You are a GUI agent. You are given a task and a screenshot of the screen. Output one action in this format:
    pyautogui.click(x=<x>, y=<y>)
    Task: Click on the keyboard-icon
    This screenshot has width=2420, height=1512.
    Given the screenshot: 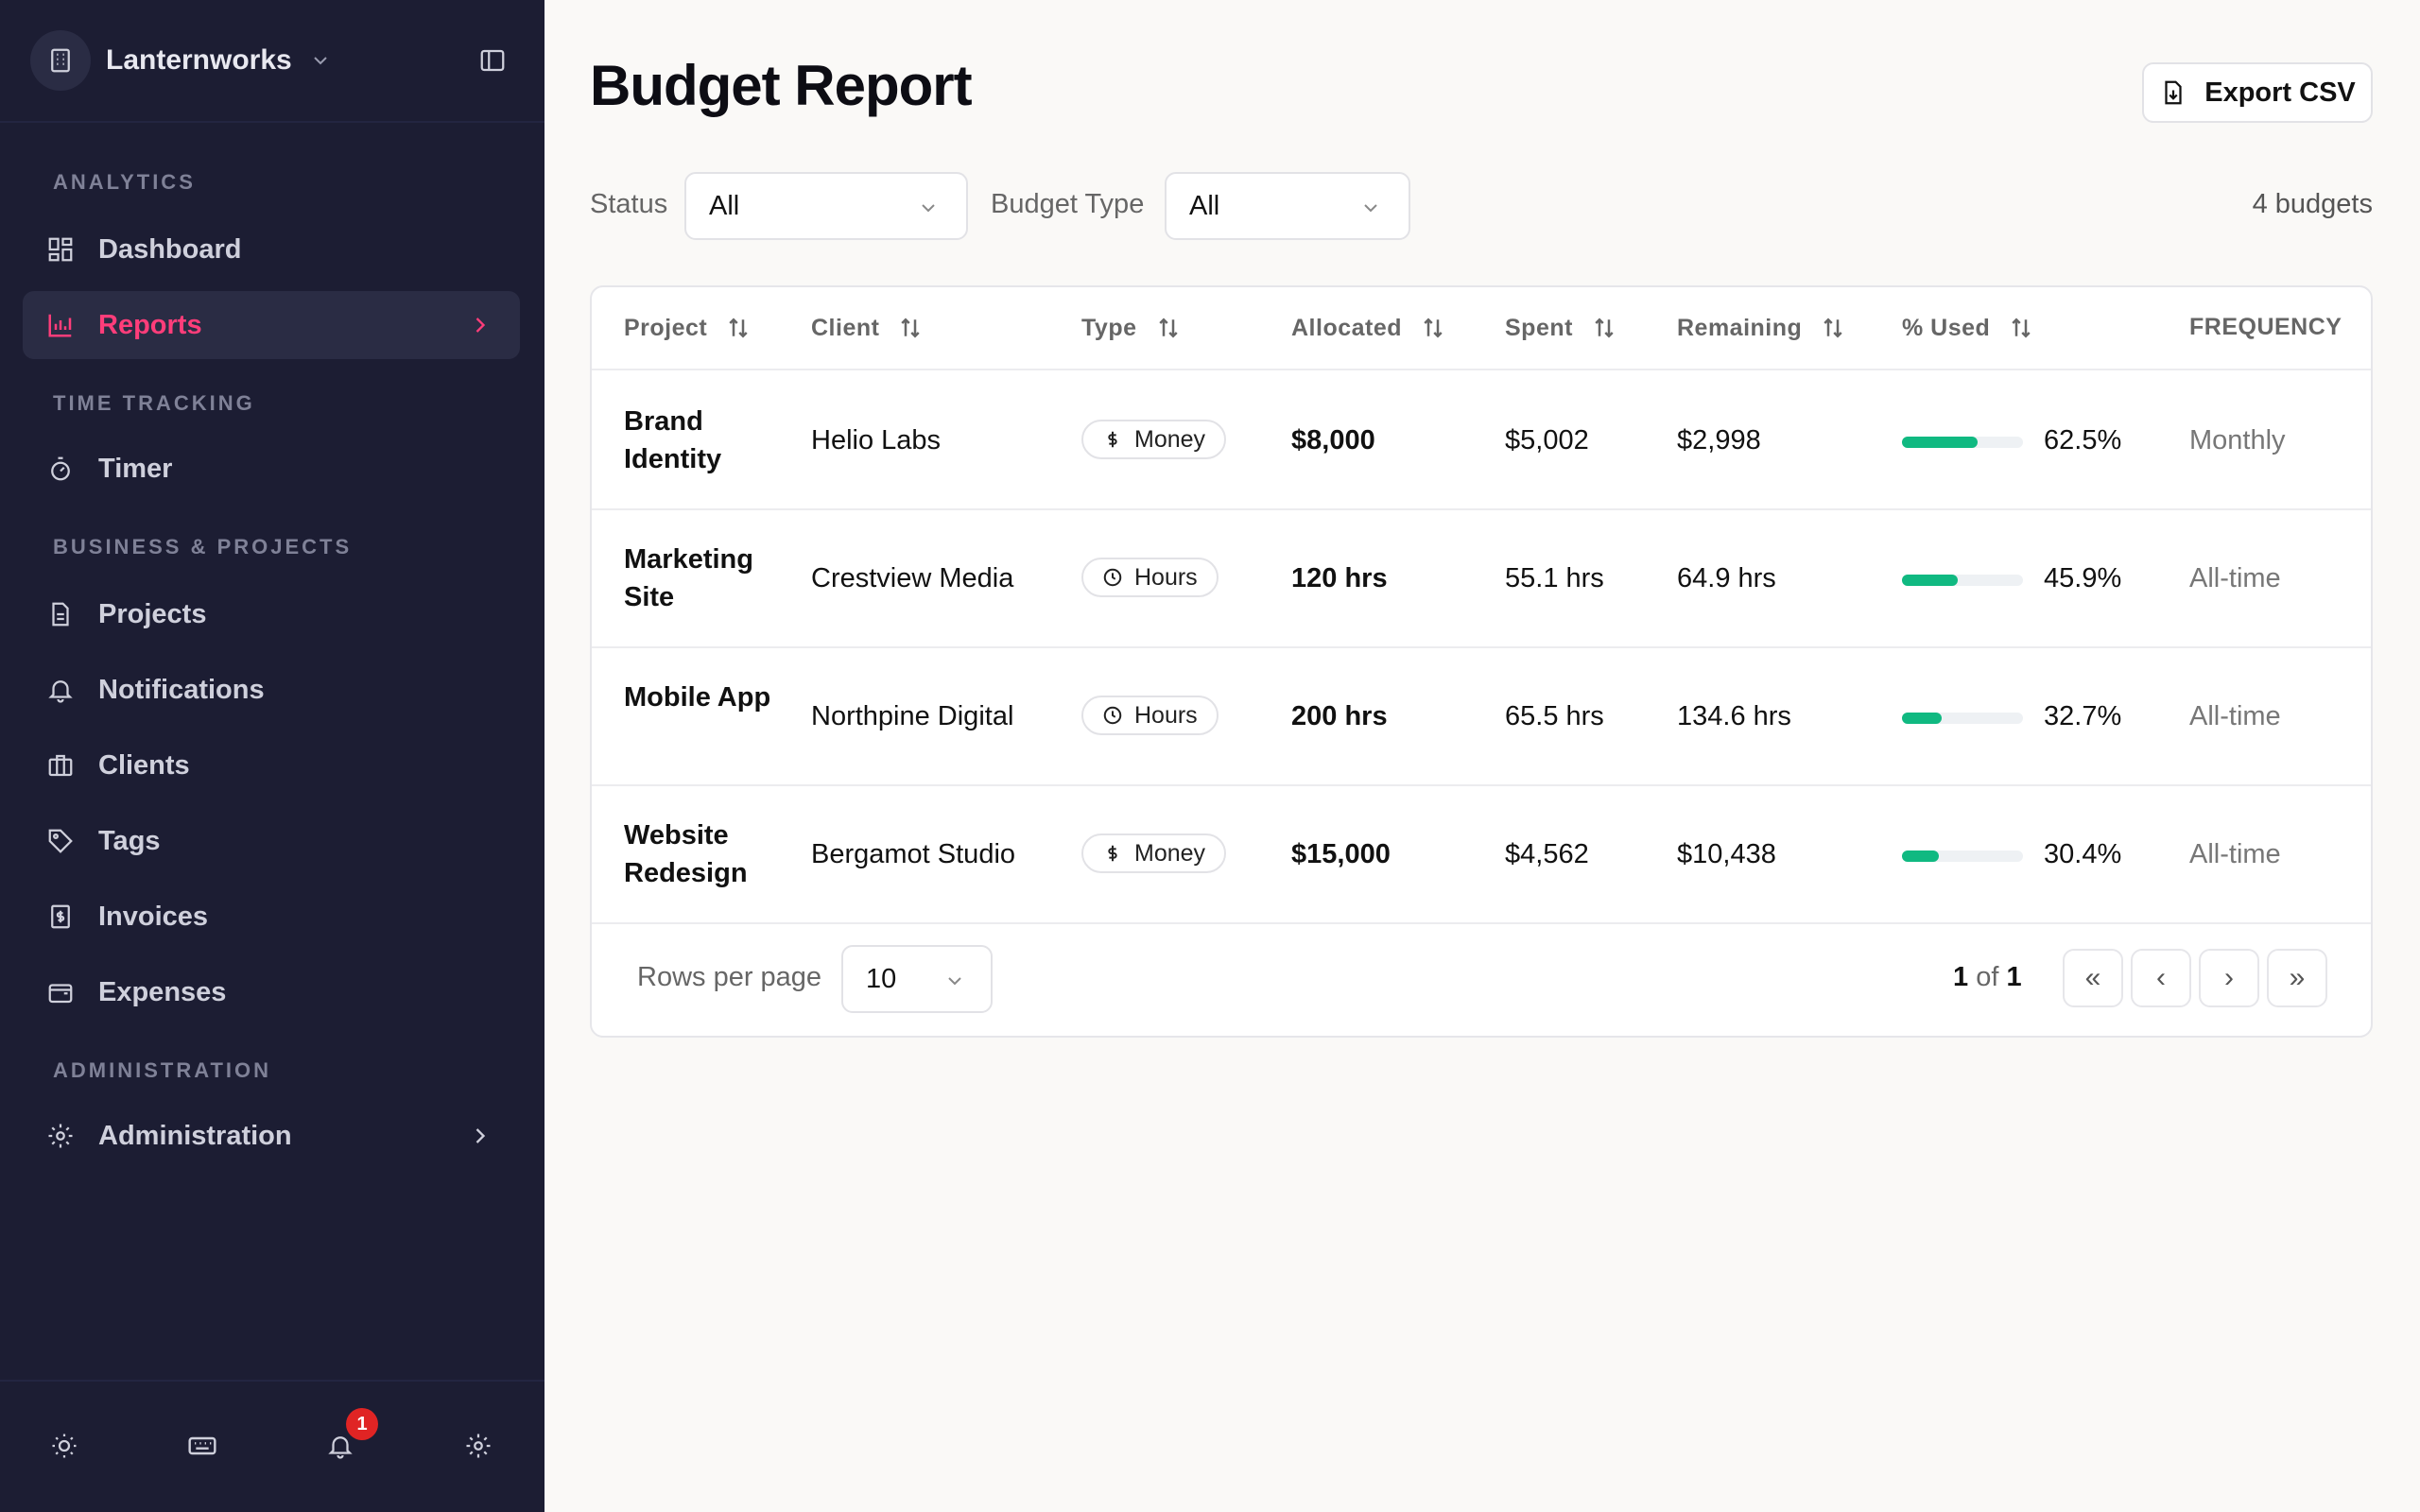 What is the action you would take?
    pyautogui.click(x=202, y=1446)
    